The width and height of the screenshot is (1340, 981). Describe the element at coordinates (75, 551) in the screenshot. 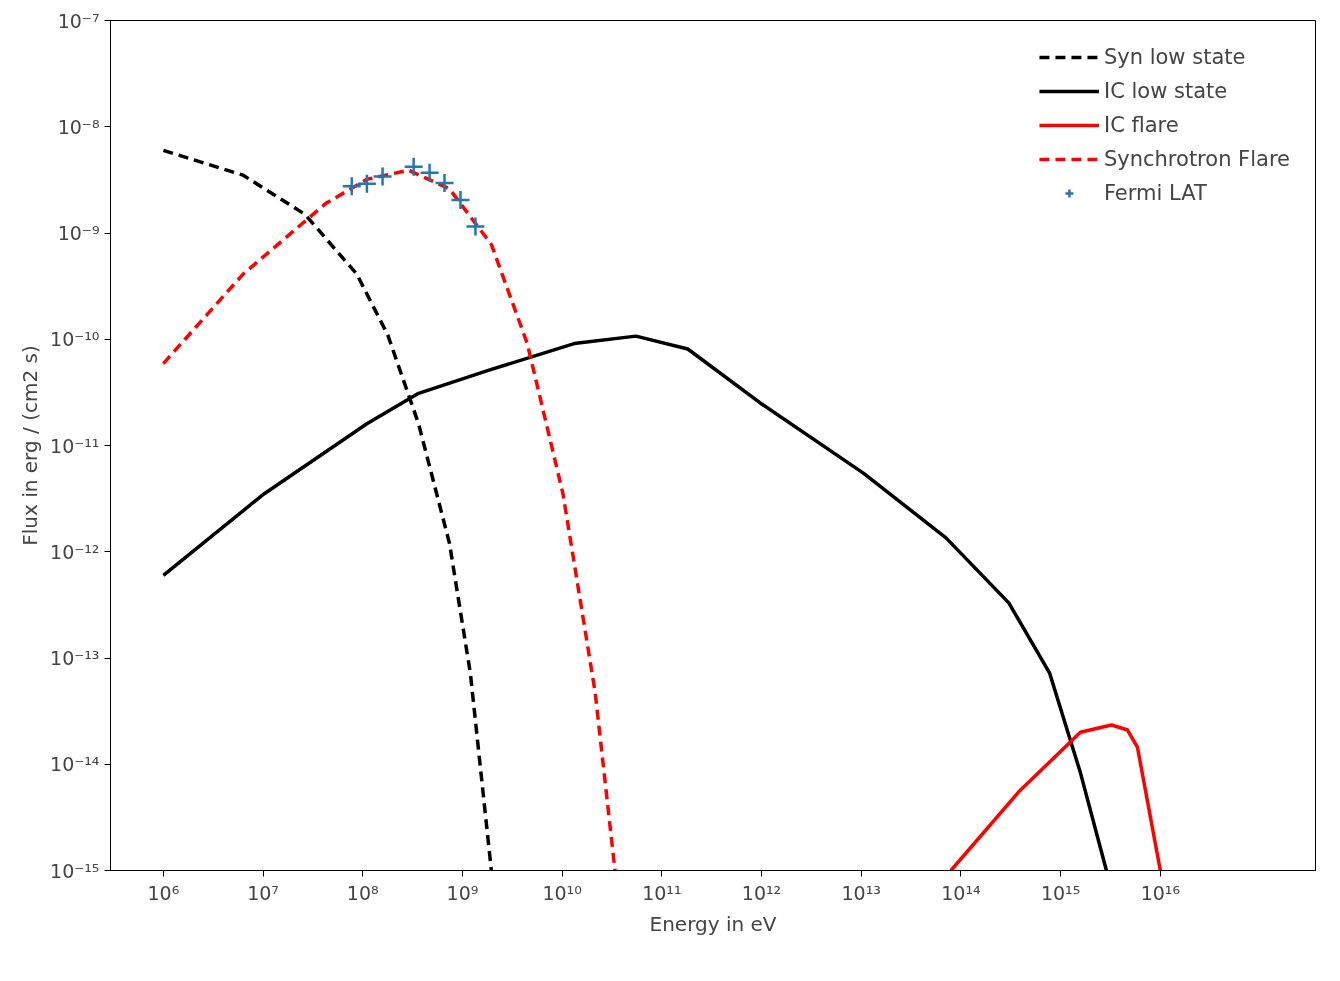

I see `y-tick-label: 10⁻¹²` at that location.